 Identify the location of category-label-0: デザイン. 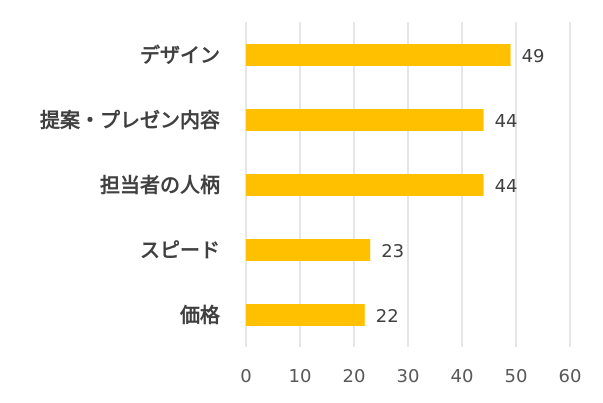
(180, 55).